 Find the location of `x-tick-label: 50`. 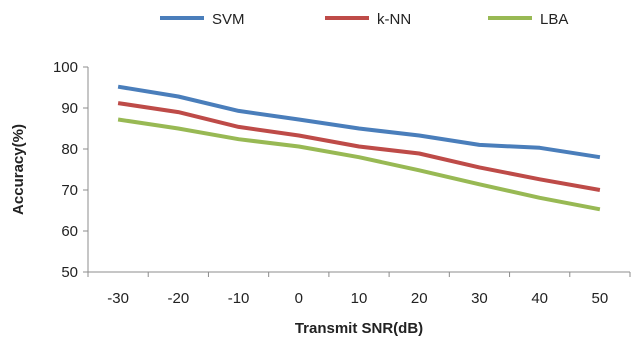

x-tick-label: 50 is located at coordinates (600, 298).